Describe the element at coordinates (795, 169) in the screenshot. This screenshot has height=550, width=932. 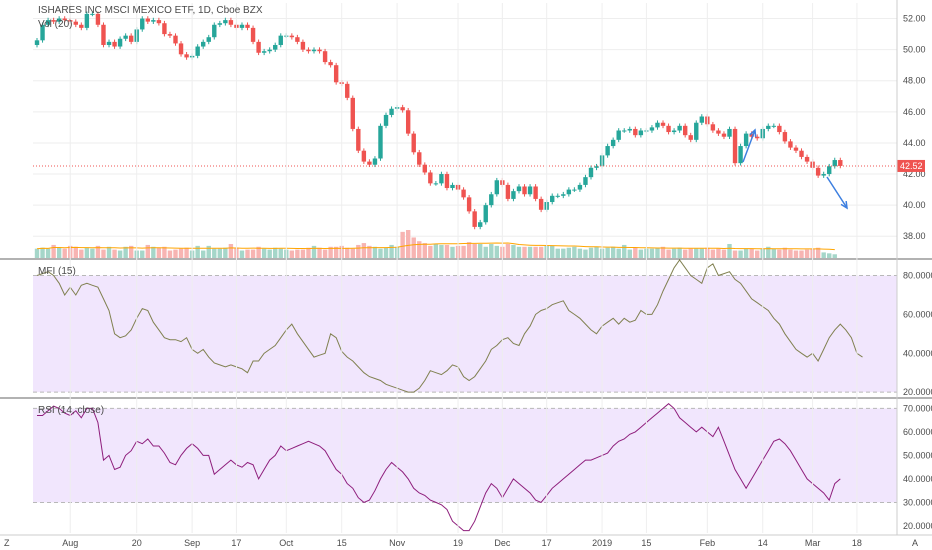
I see `trend-arrows` at that location.